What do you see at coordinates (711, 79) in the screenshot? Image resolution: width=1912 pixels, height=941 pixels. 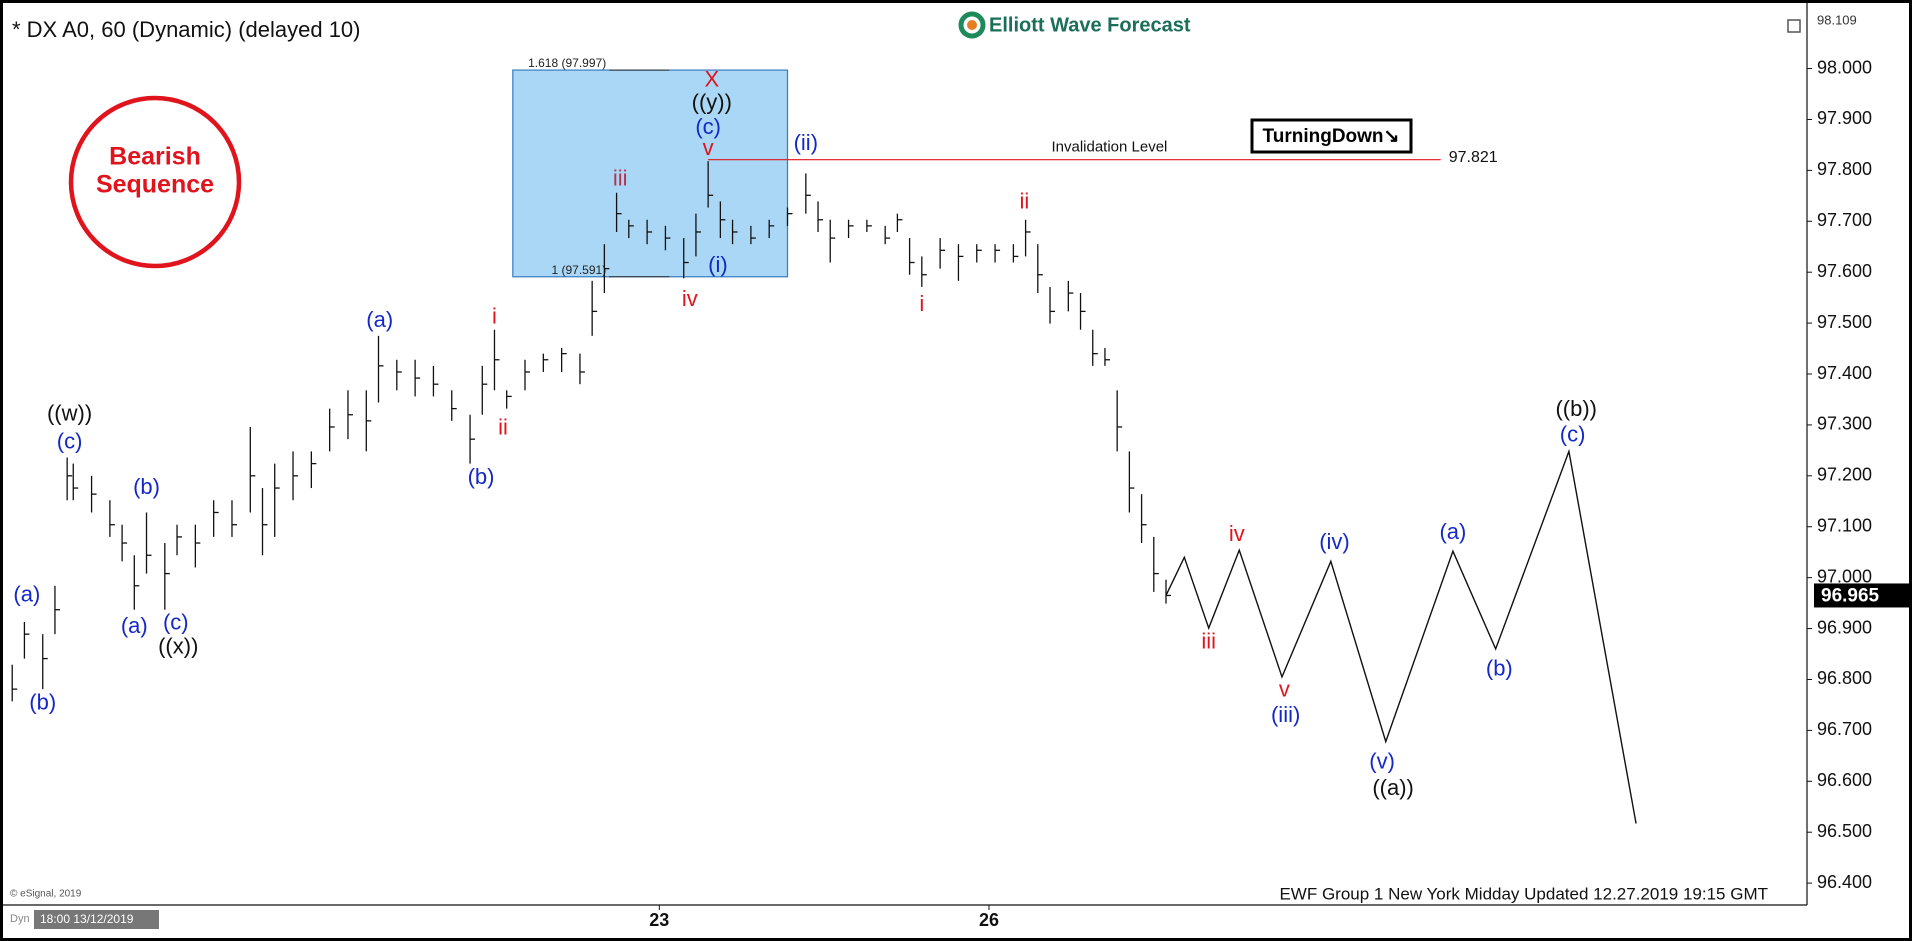 I see `wave-label: X` at bounding box center [711, 79].